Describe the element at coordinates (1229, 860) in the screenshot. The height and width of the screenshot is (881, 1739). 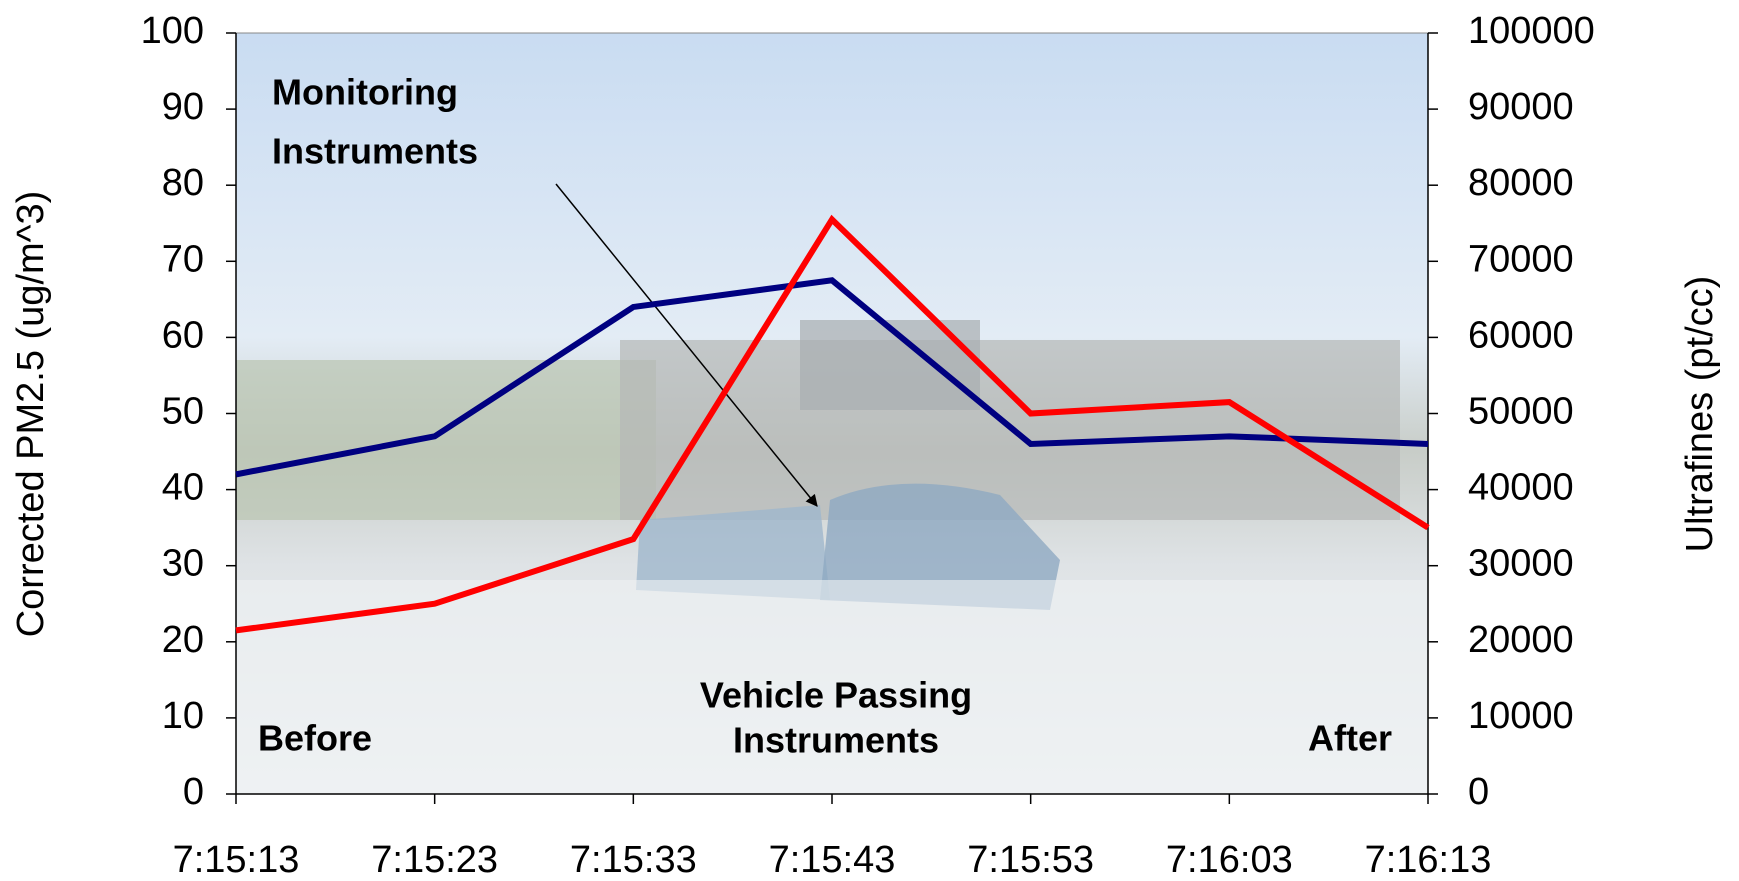
I see `x-tick-label: 7:16:03` at that location.